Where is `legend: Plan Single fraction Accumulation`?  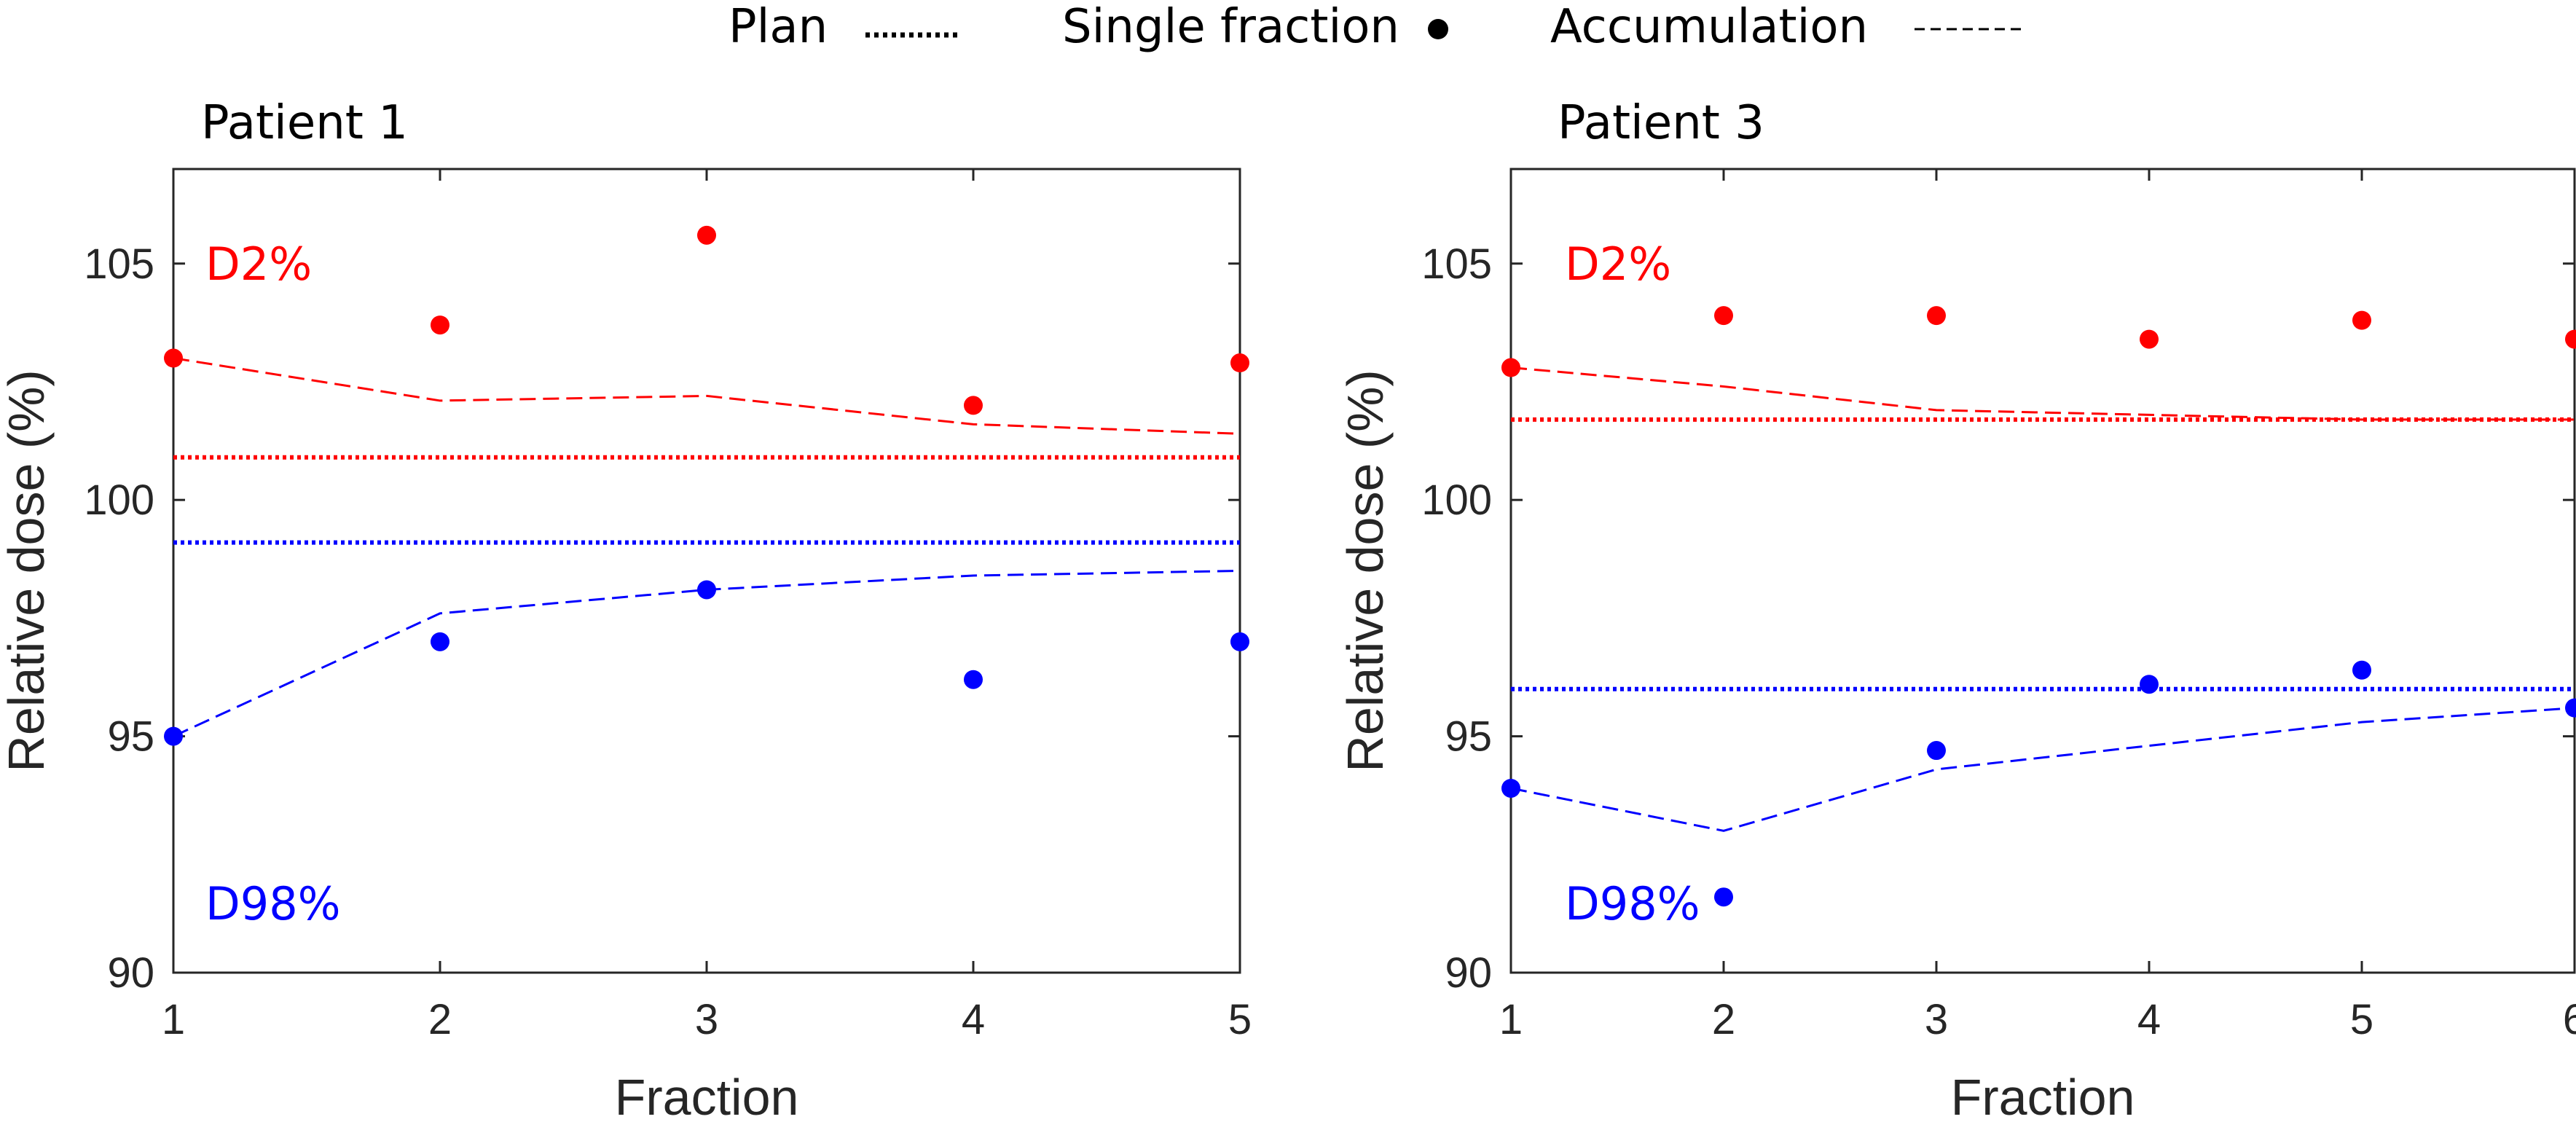 legend: Plan Single fraction Accumulation is located at coordinates (1377, 27).